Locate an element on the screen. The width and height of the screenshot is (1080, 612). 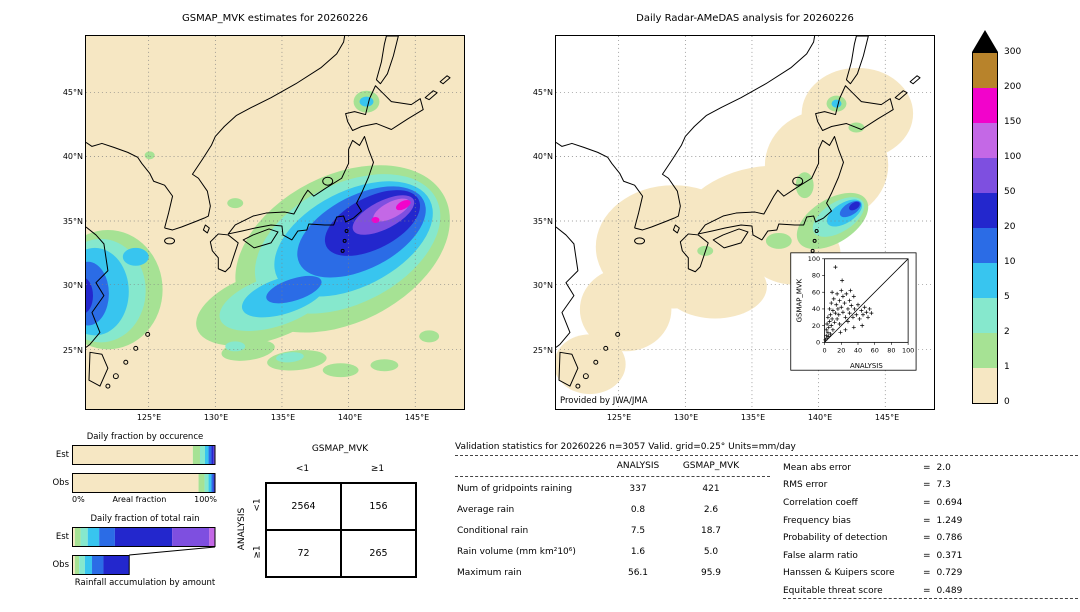
stat-line: False alarm ratio = 0.371 is located at coordinates (931, 556).